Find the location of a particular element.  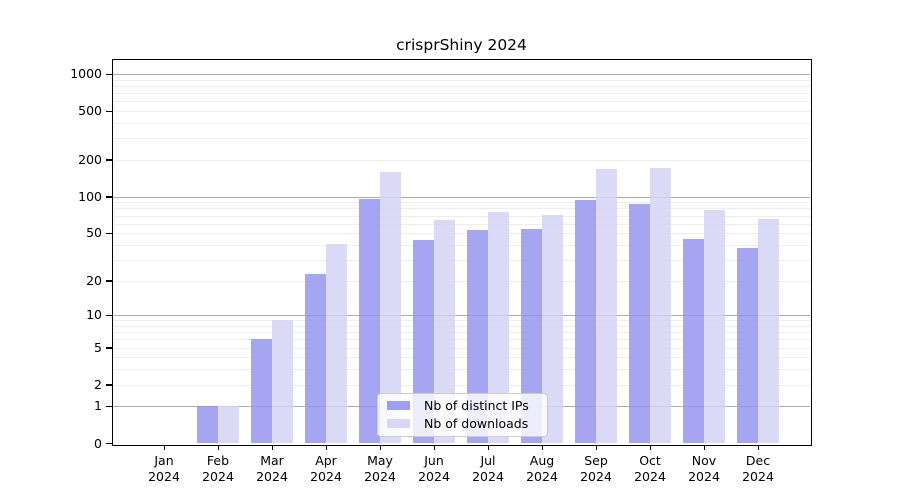

x-tick-label-aug: Aug 2024 is located at coordinates (542, 468).